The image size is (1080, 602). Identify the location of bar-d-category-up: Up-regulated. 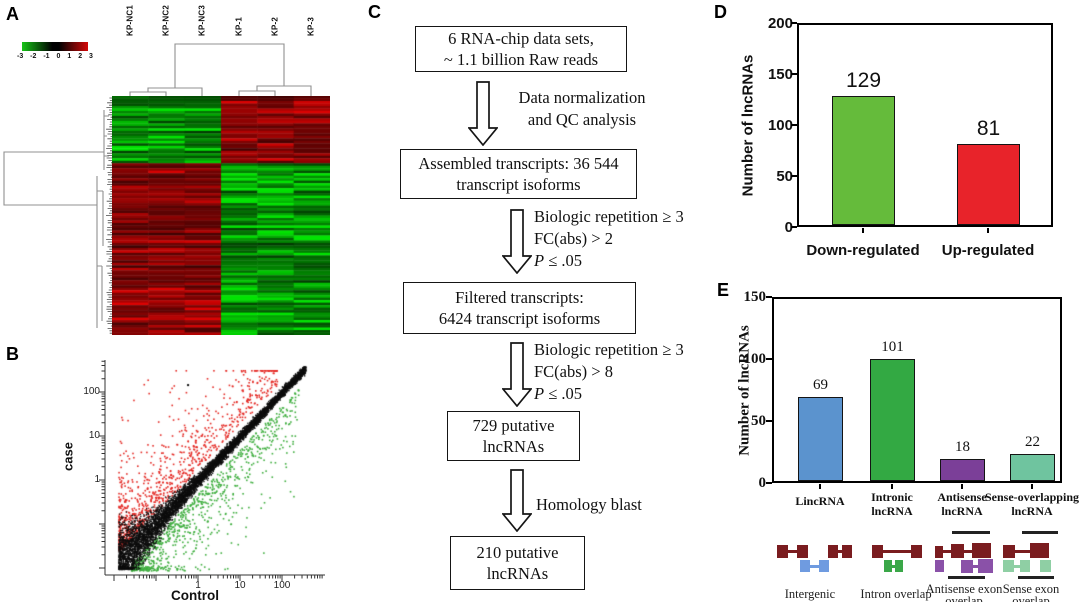
(988, 250).